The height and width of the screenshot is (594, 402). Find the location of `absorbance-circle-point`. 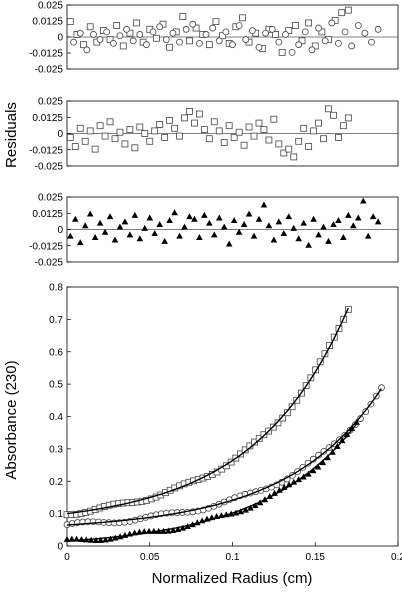

absorbance-circle-point is located at coordinates (360, 418).